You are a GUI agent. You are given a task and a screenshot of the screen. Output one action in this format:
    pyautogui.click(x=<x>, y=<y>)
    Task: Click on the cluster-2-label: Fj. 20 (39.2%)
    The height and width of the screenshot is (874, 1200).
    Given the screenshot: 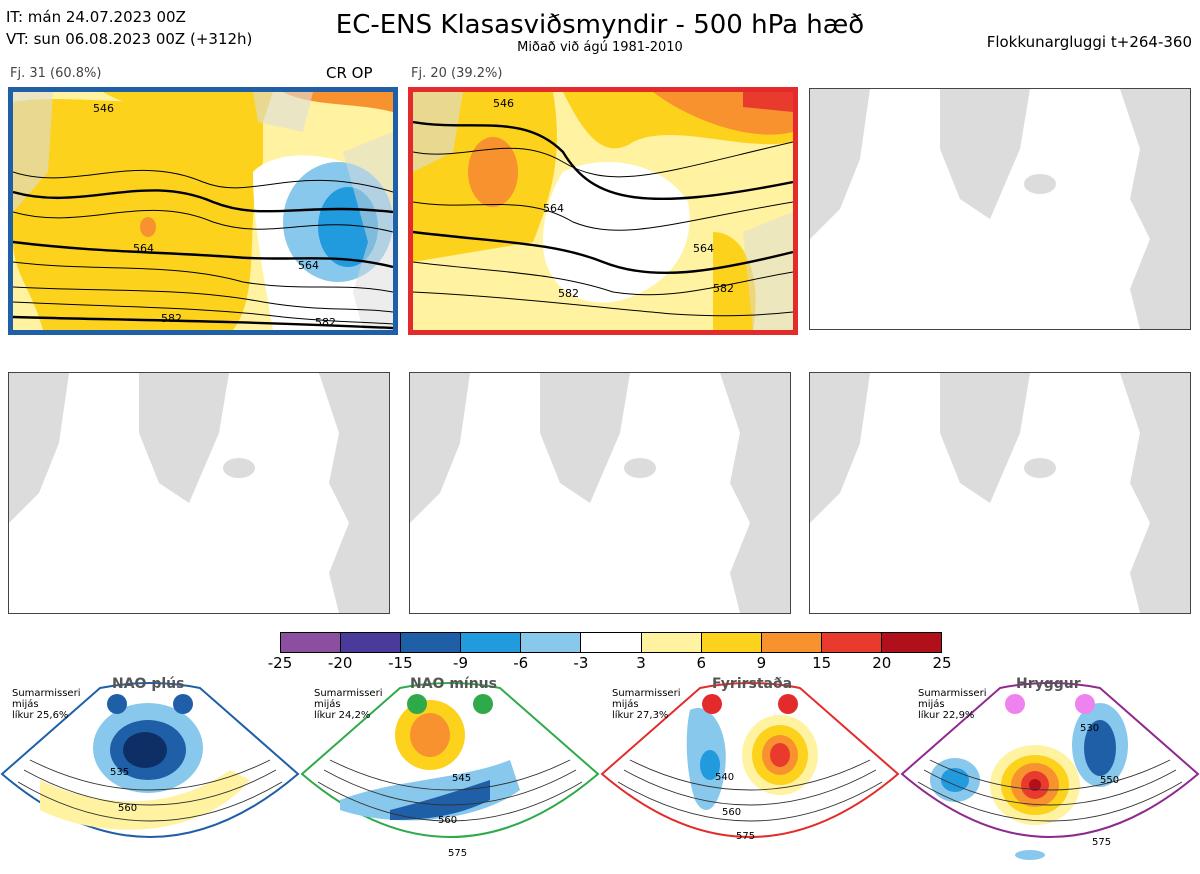 What is the action you would take?
    pyautogui.click(x=457, y=73)
    